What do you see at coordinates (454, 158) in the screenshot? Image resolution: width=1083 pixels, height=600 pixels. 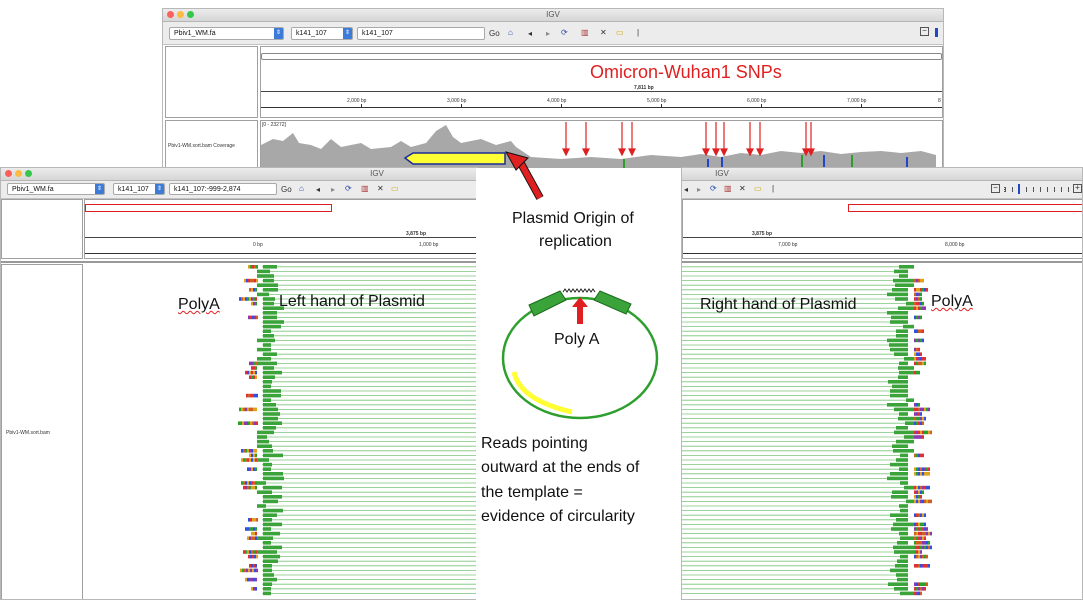 I see `origin-of-replication-feature` at bounding box center [454, 158].